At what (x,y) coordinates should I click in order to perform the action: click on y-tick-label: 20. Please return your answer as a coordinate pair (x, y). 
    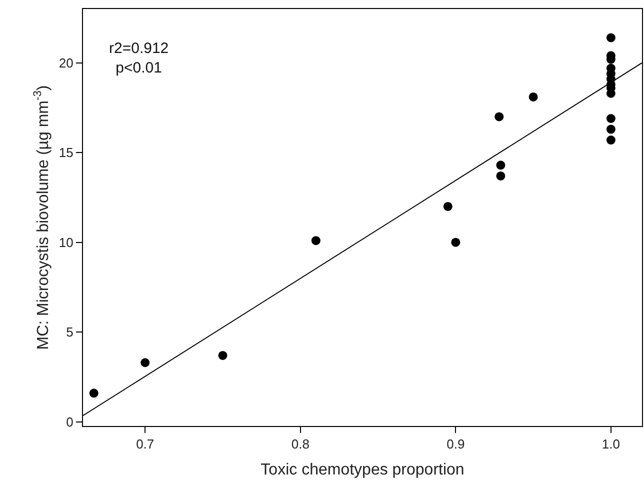
    Looking at the image, I should click on (66, 62).